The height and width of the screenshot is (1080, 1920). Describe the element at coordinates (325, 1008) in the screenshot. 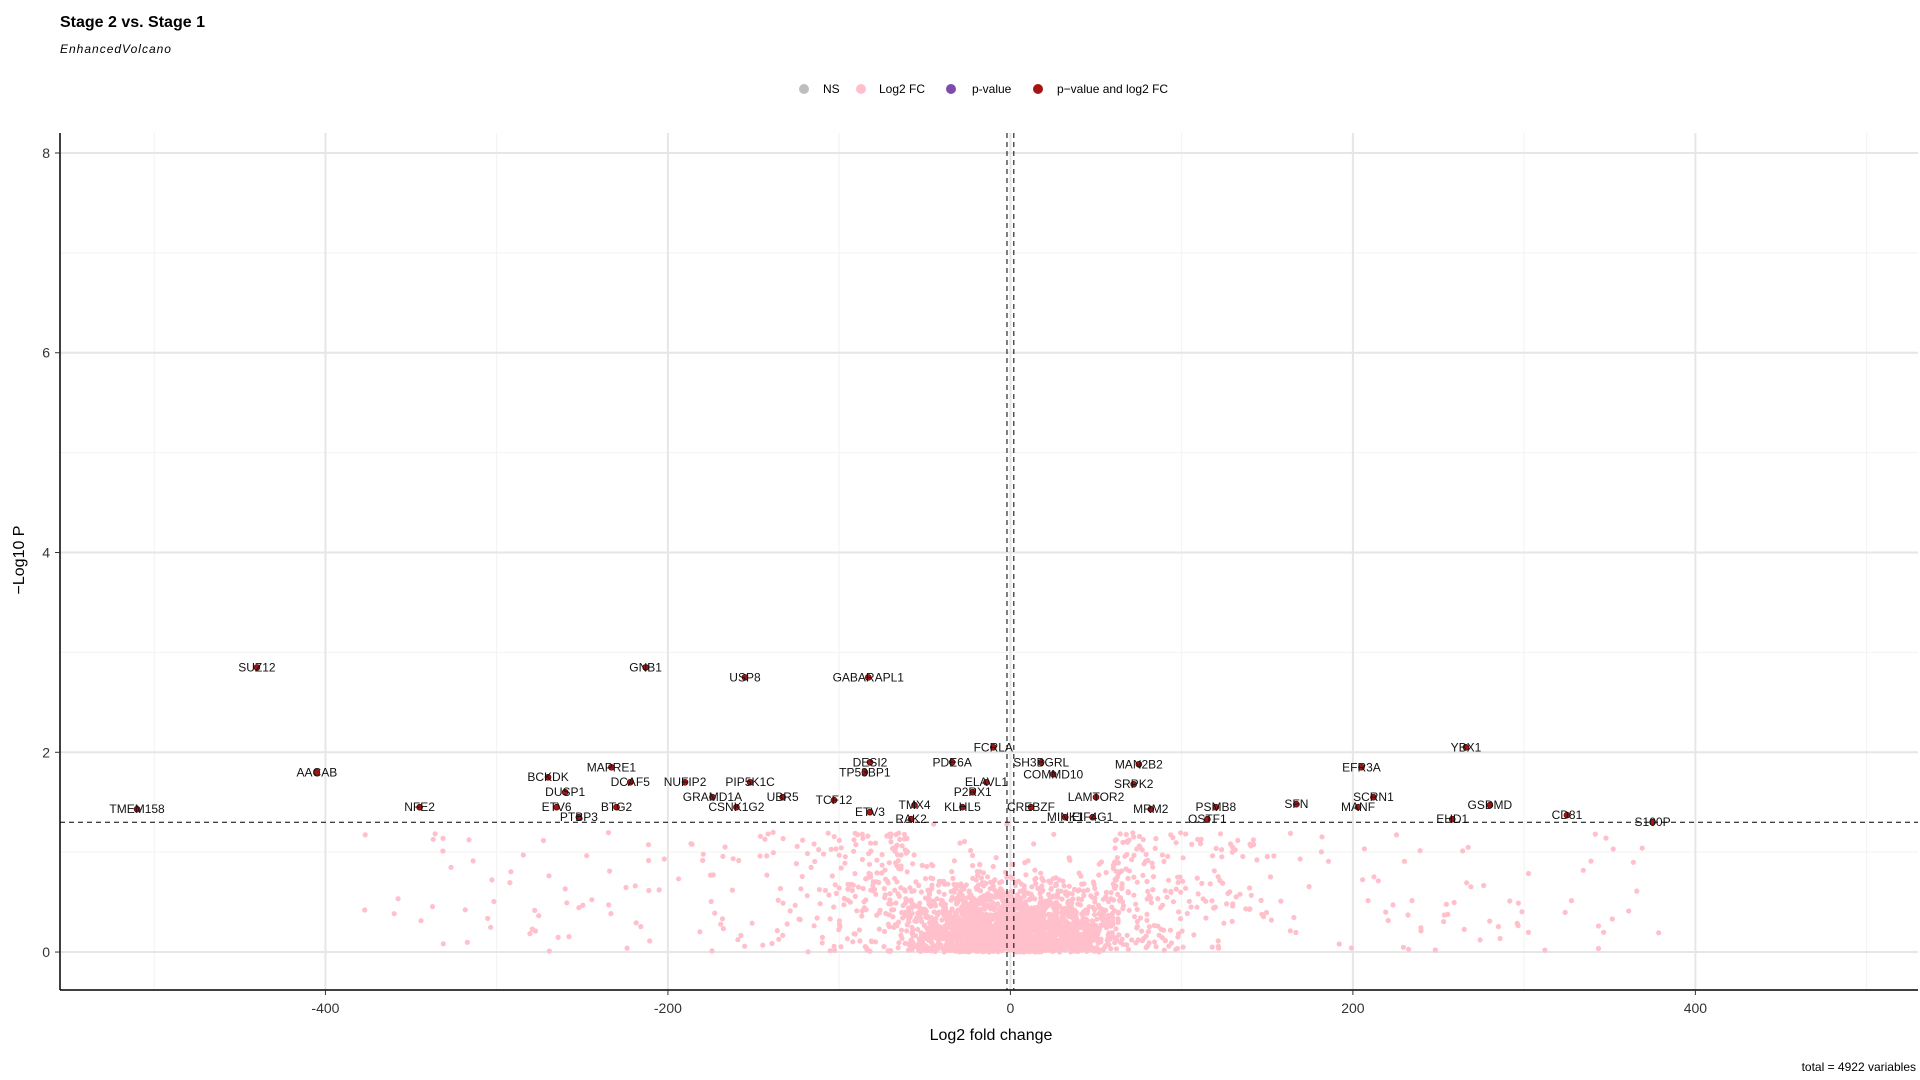

I see `x-tick-label: -400` at that location.